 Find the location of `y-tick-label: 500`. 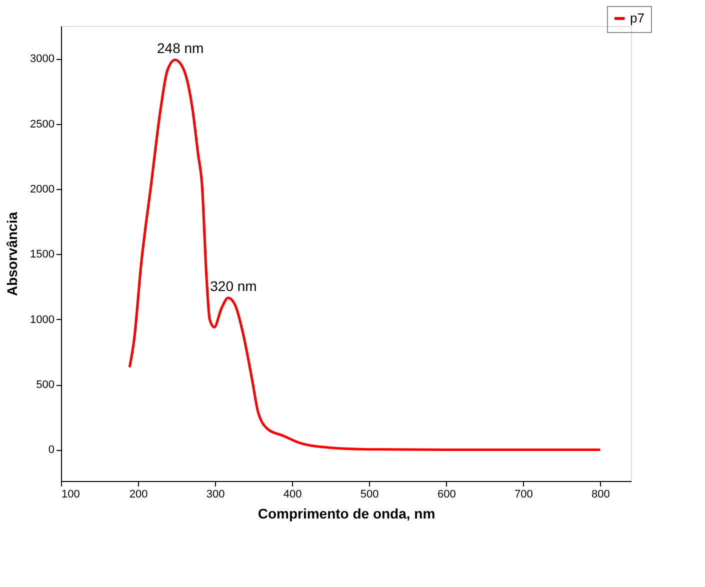

y-tick-label: 500 is located at coordinates (45, 385).